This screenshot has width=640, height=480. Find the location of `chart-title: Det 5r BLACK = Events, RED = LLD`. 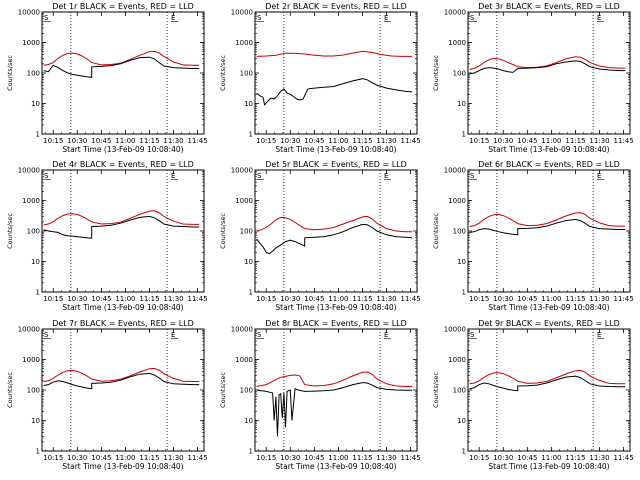

chart-title: Det 5r BLACK = Events, RED = LLD is located at coordinates (336, 164).